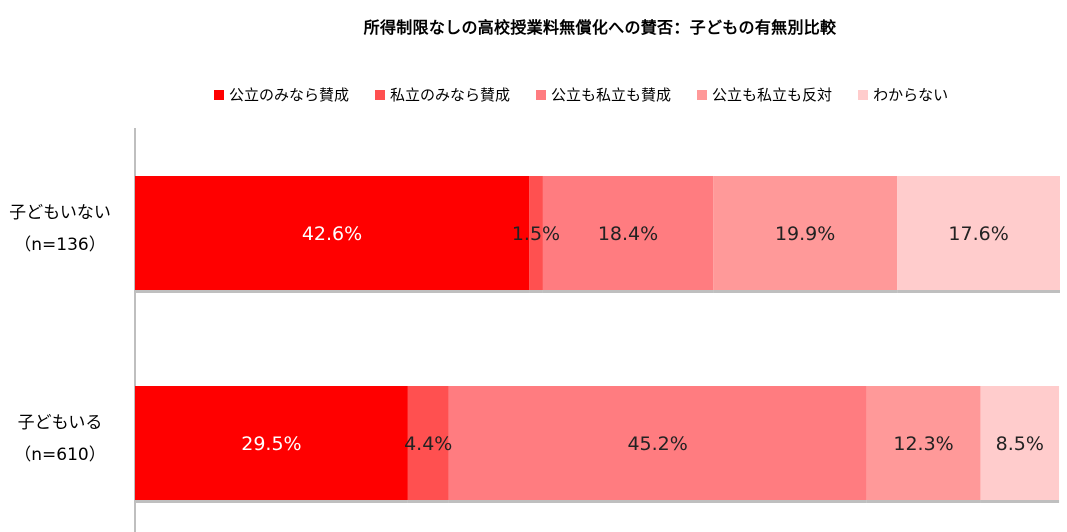  Describe the element at coordinates (772, 95) in the screenshot. I see `legend-label: 公立も私立も反対` at that location.